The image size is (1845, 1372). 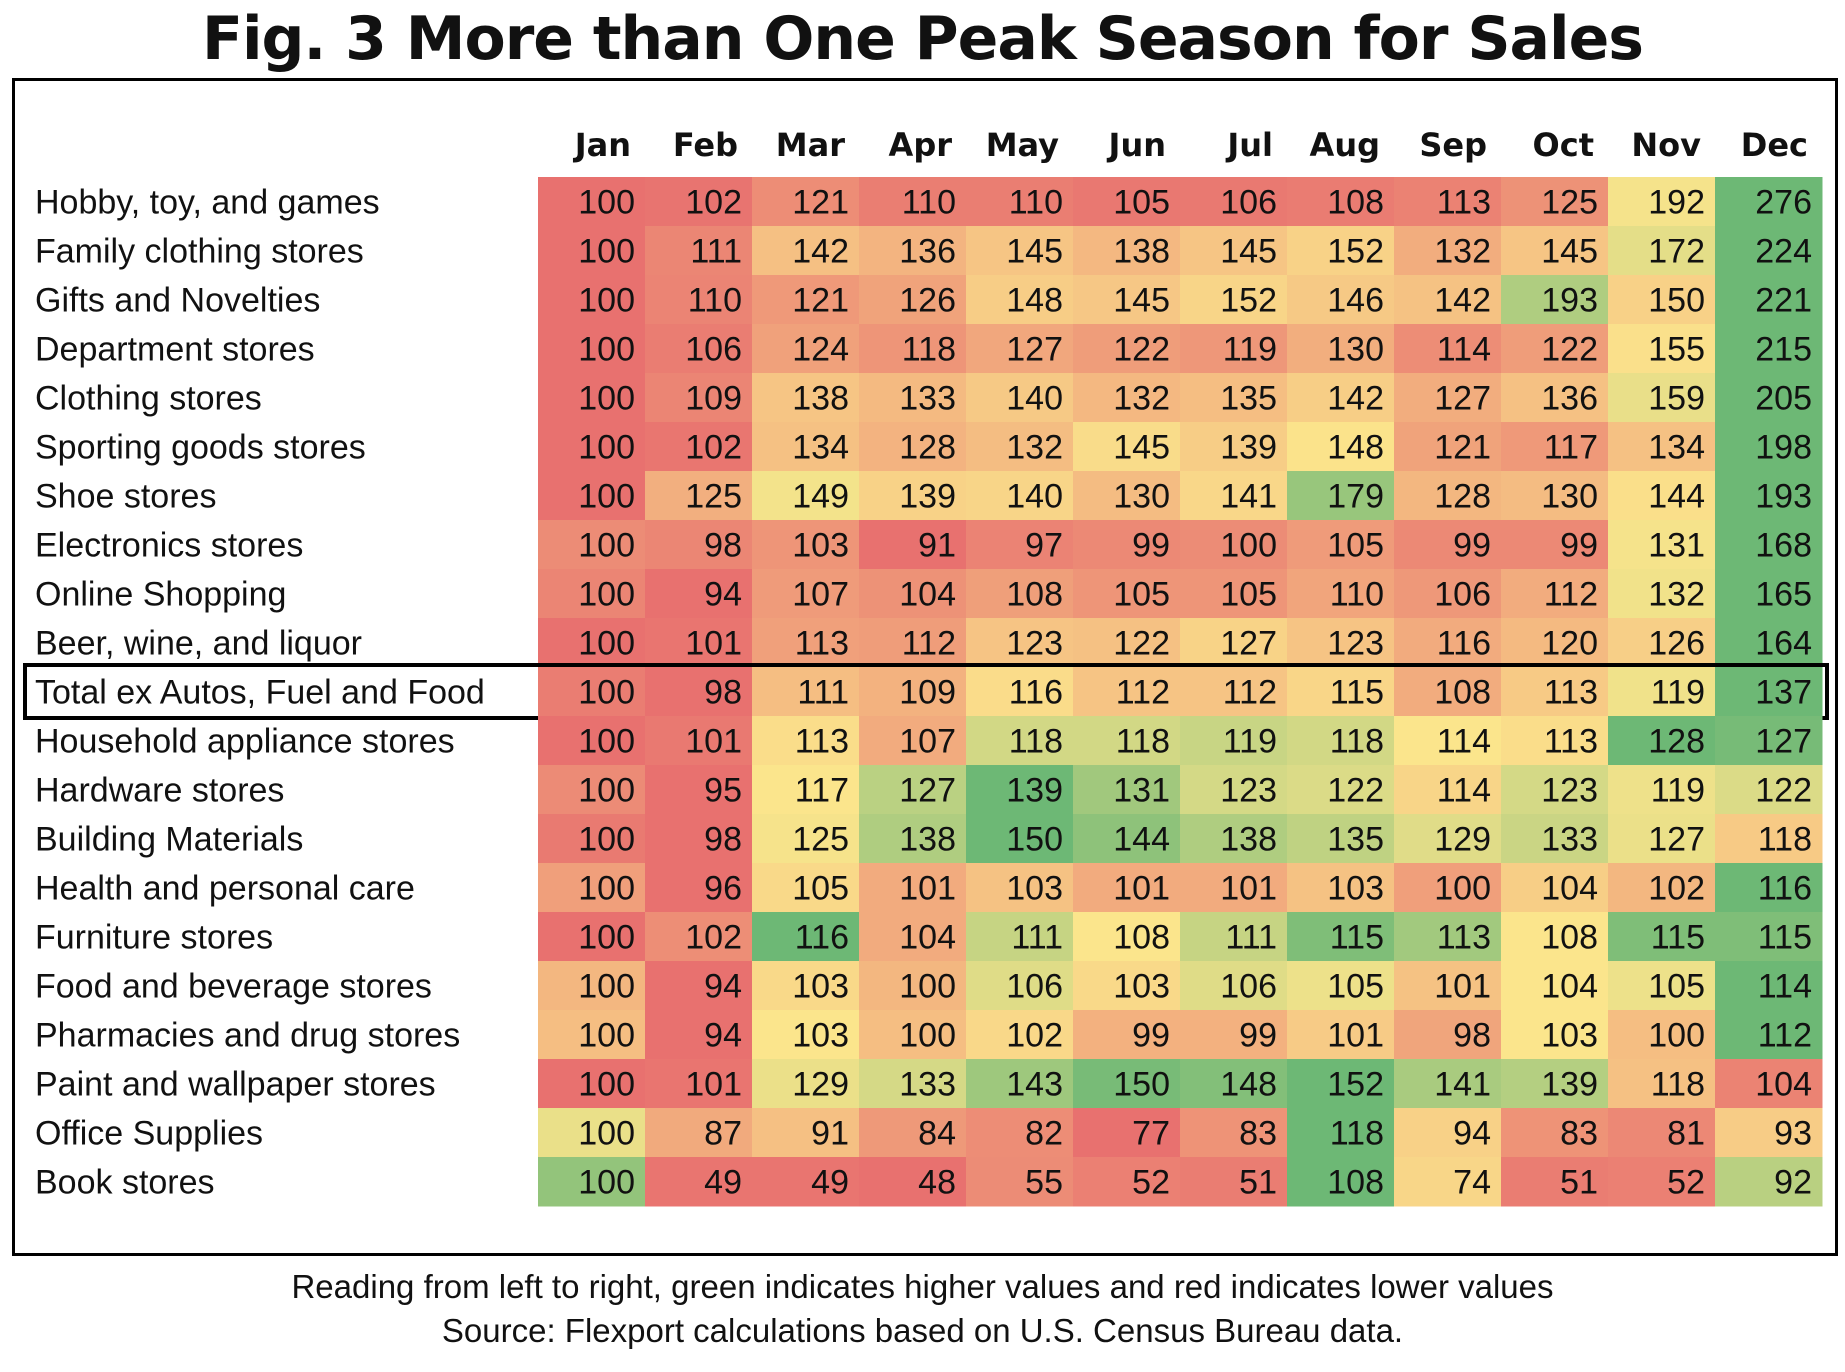 What do you see at coordinates (1569, 350) in the screenshot?
I see `cell-value: 122` at bounding box center [1569, 350].